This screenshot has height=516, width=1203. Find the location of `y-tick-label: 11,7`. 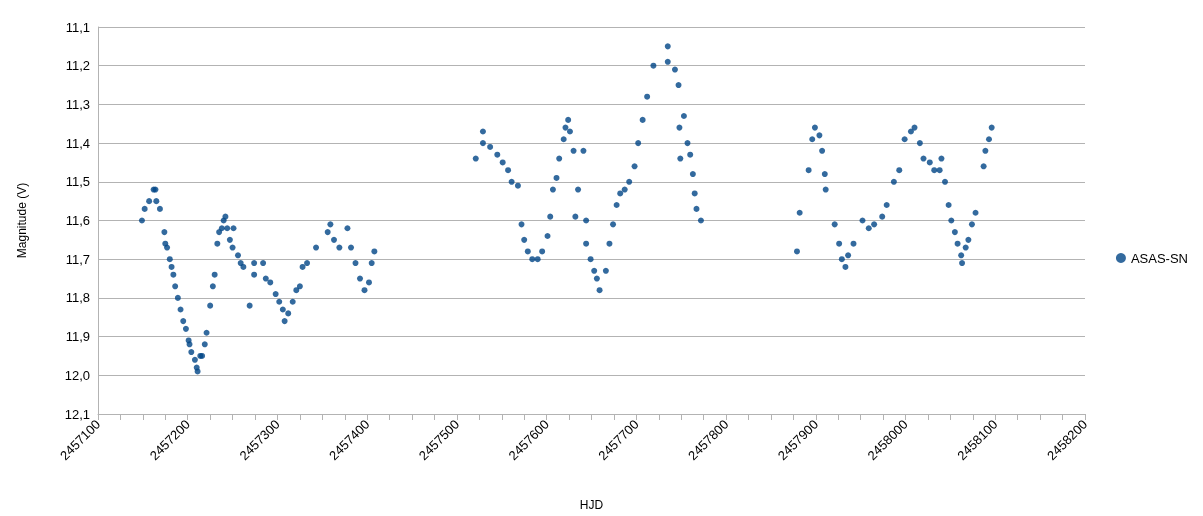

y-tick-label: 11,7 is located at coordinates (77, 259).